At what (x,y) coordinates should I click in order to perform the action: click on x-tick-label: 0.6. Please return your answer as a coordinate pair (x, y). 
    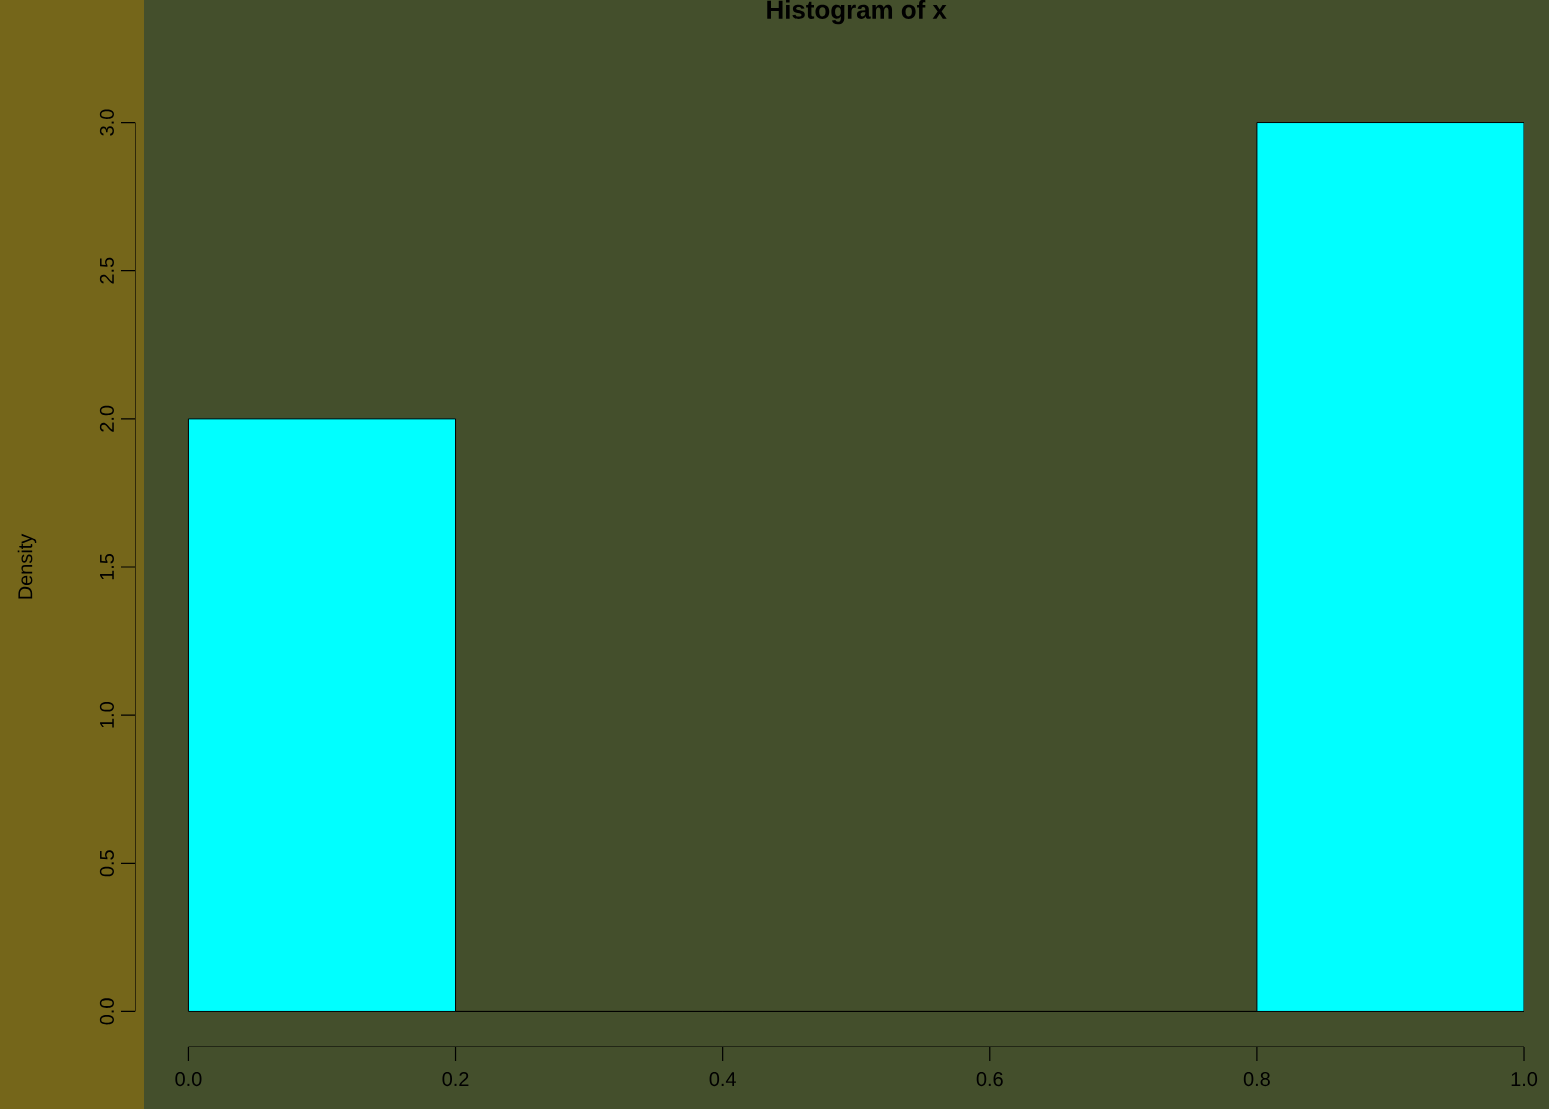
    Looking at the image, I should click on (989, 1079).